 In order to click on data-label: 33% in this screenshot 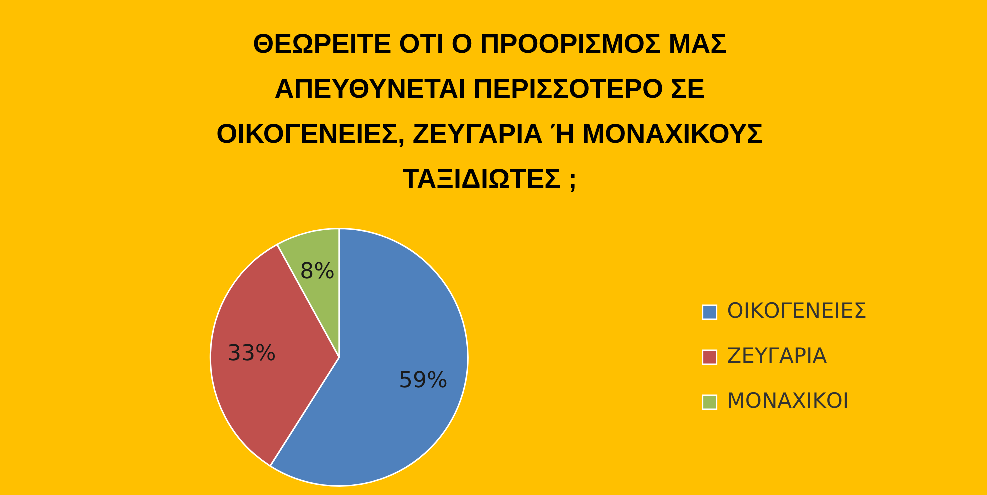, I will do `click(251, 353)`.